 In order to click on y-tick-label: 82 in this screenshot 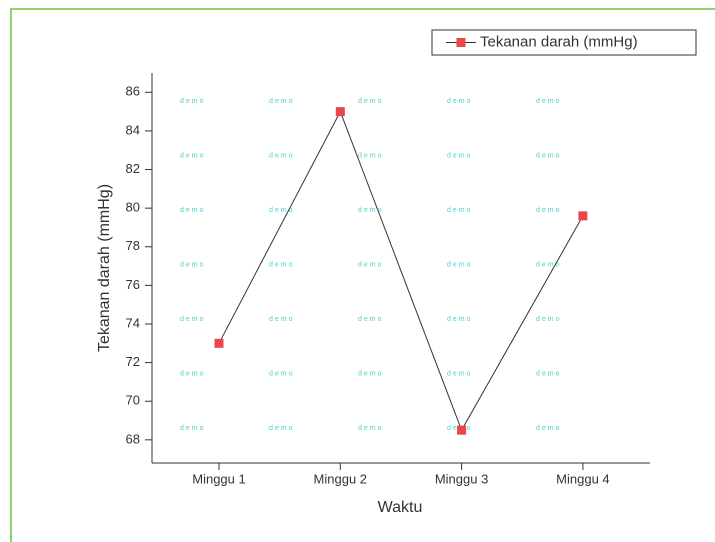, I will do `click(133, 168)`.